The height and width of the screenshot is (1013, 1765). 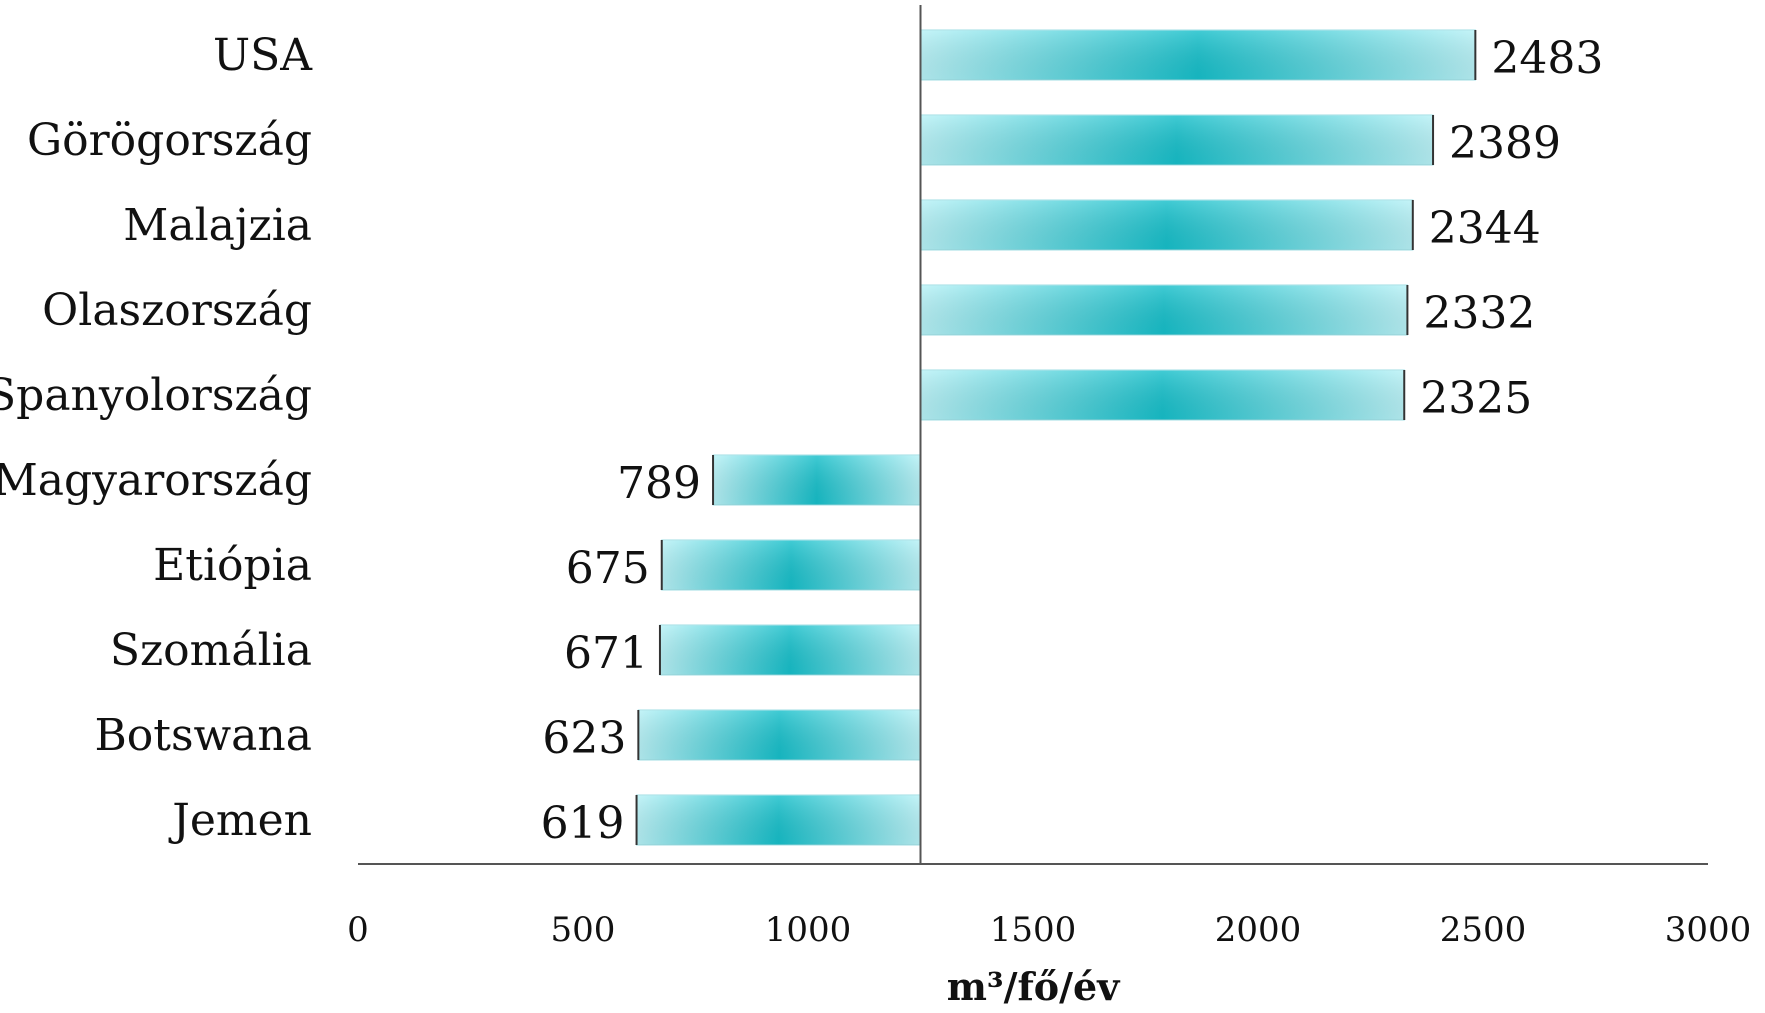 I want to click on category-label-8: Botswana, so click(x=203, y=735).